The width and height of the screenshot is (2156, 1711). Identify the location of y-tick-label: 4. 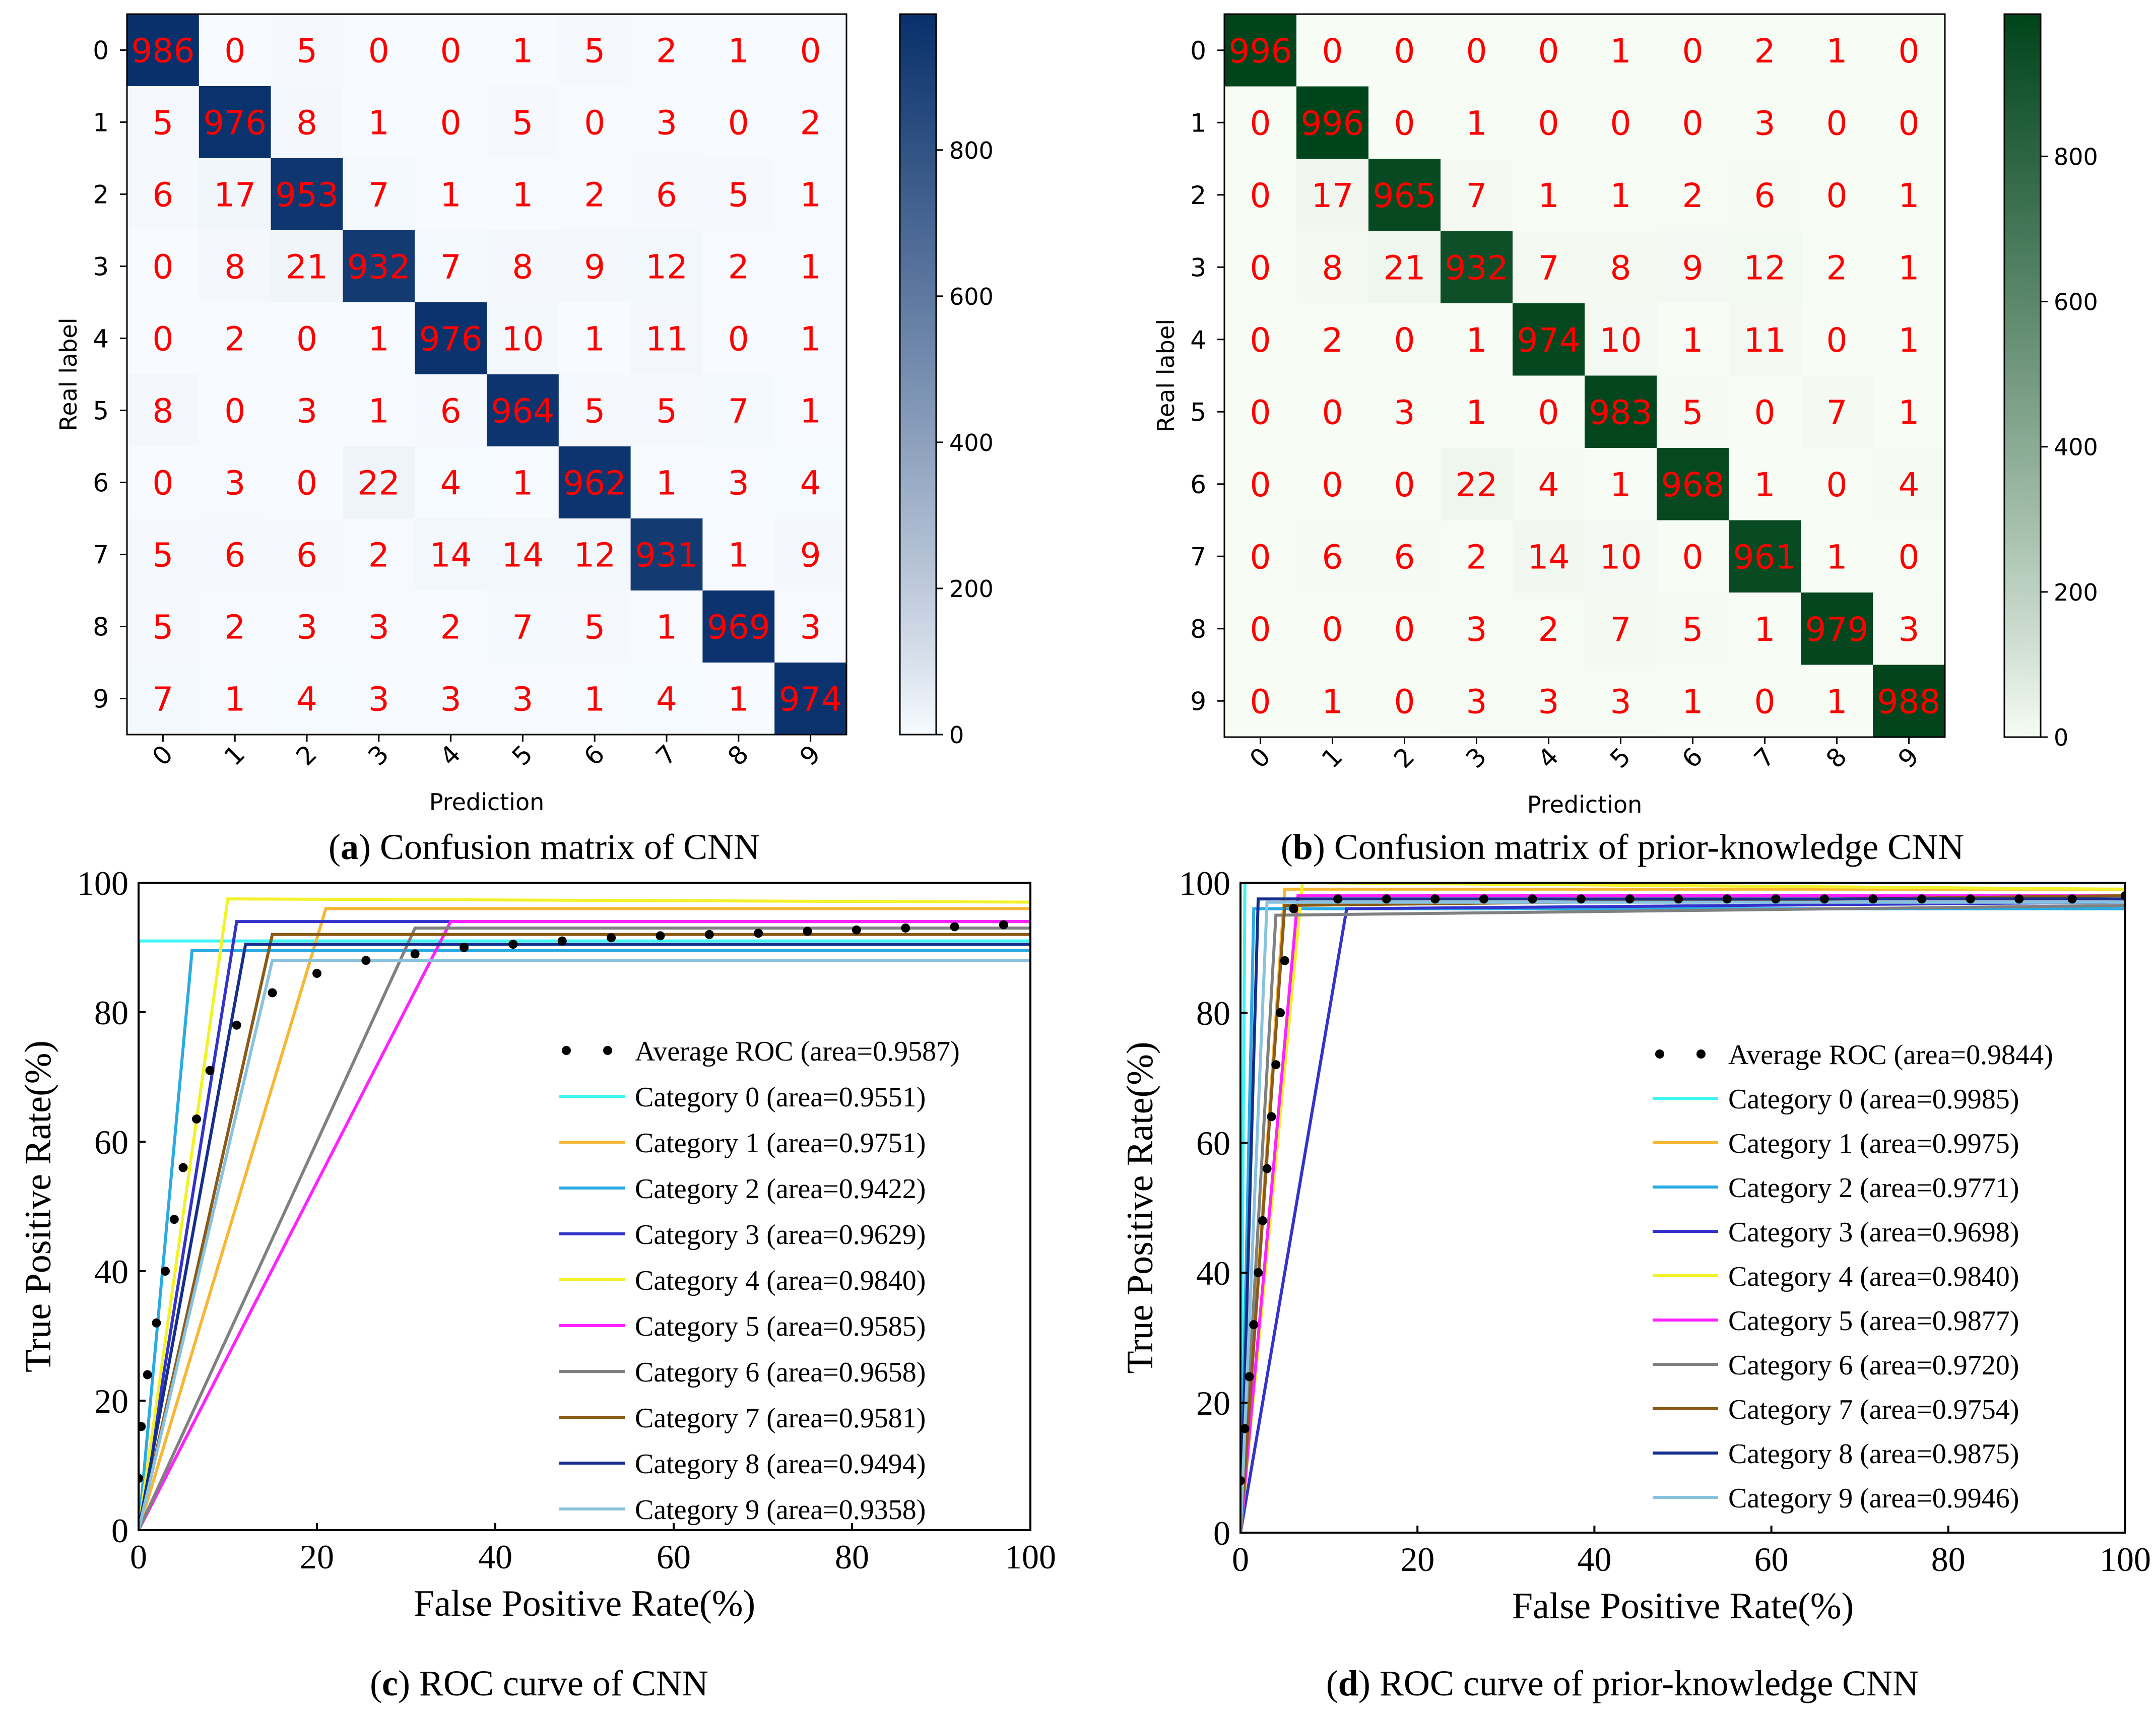
(101, 339).